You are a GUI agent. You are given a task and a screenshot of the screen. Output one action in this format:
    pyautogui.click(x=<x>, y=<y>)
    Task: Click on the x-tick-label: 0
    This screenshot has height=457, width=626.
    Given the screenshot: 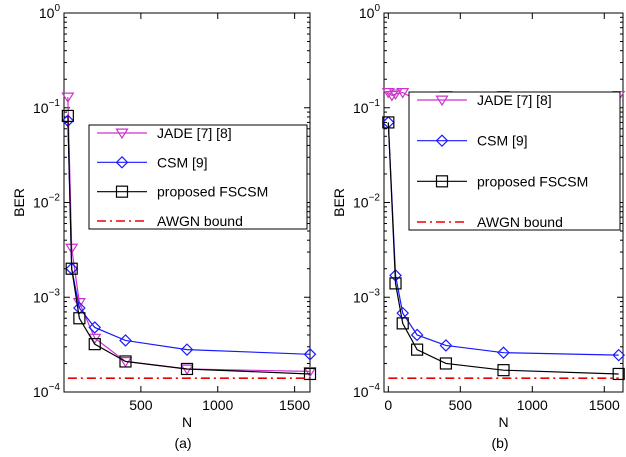 What is the action you would take?
    pyautogui.click(x=388, y=405)
    